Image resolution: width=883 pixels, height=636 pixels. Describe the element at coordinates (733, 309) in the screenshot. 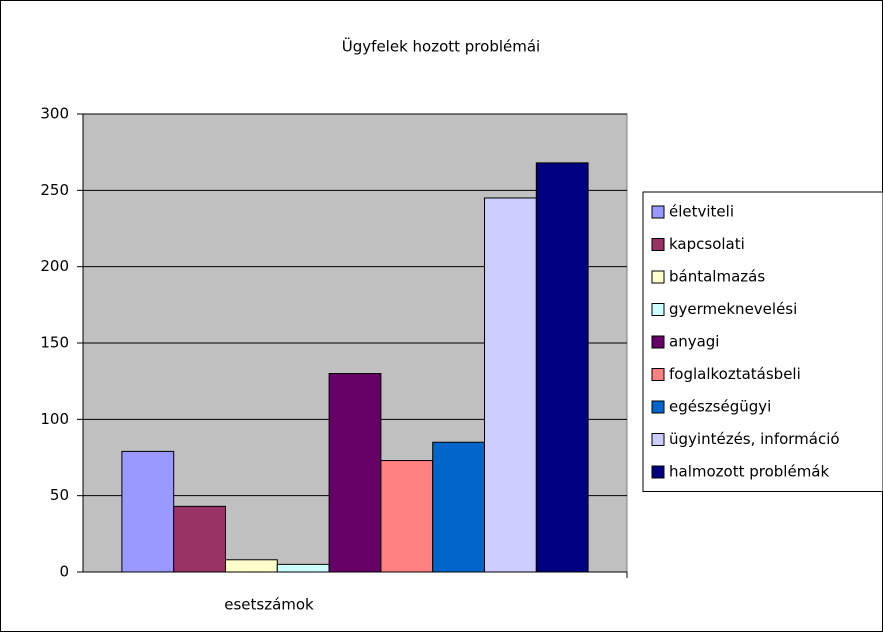

I see `legend-label: gyermeknevelési` at that location.